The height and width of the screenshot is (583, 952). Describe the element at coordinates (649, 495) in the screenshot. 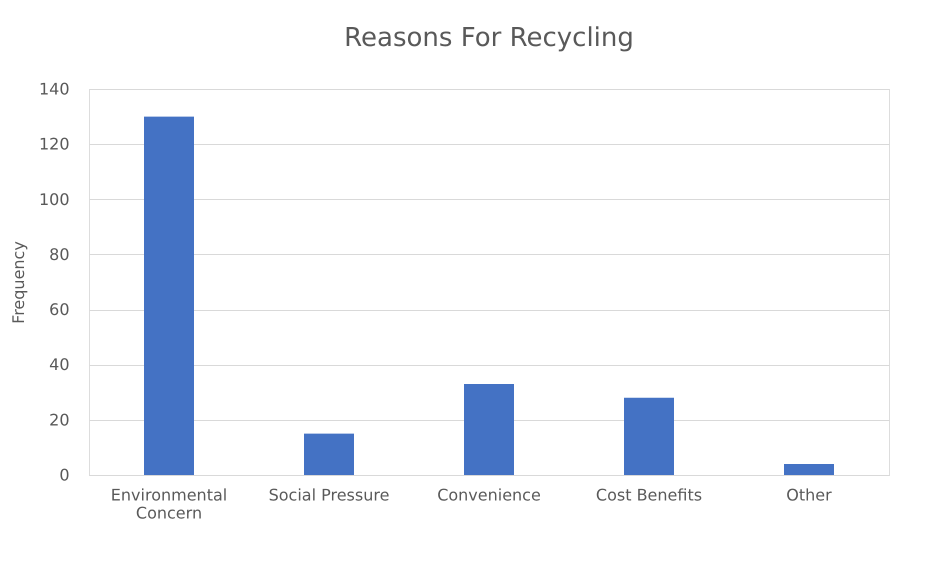

I see `x-tick-label: Cost Benefits` at that location.